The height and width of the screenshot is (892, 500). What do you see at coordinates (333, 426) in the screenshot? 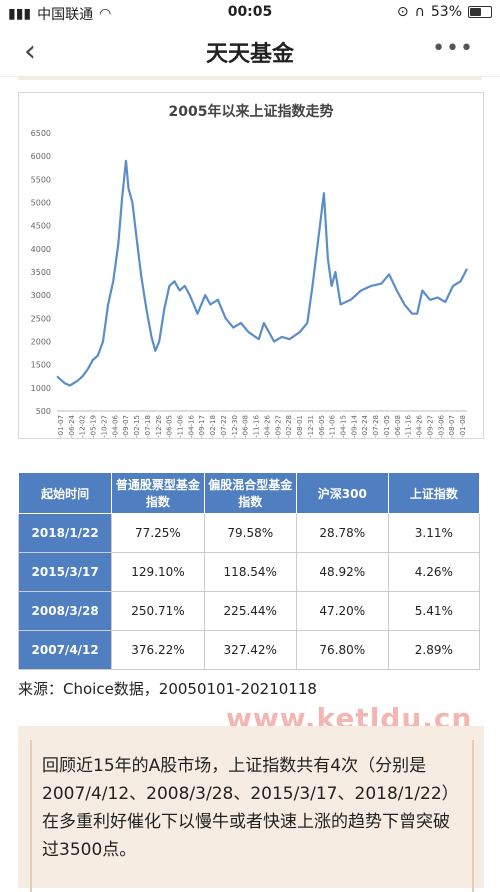
I see `x-tick-label: 2015-11-06` at bounding box center [333, 426].